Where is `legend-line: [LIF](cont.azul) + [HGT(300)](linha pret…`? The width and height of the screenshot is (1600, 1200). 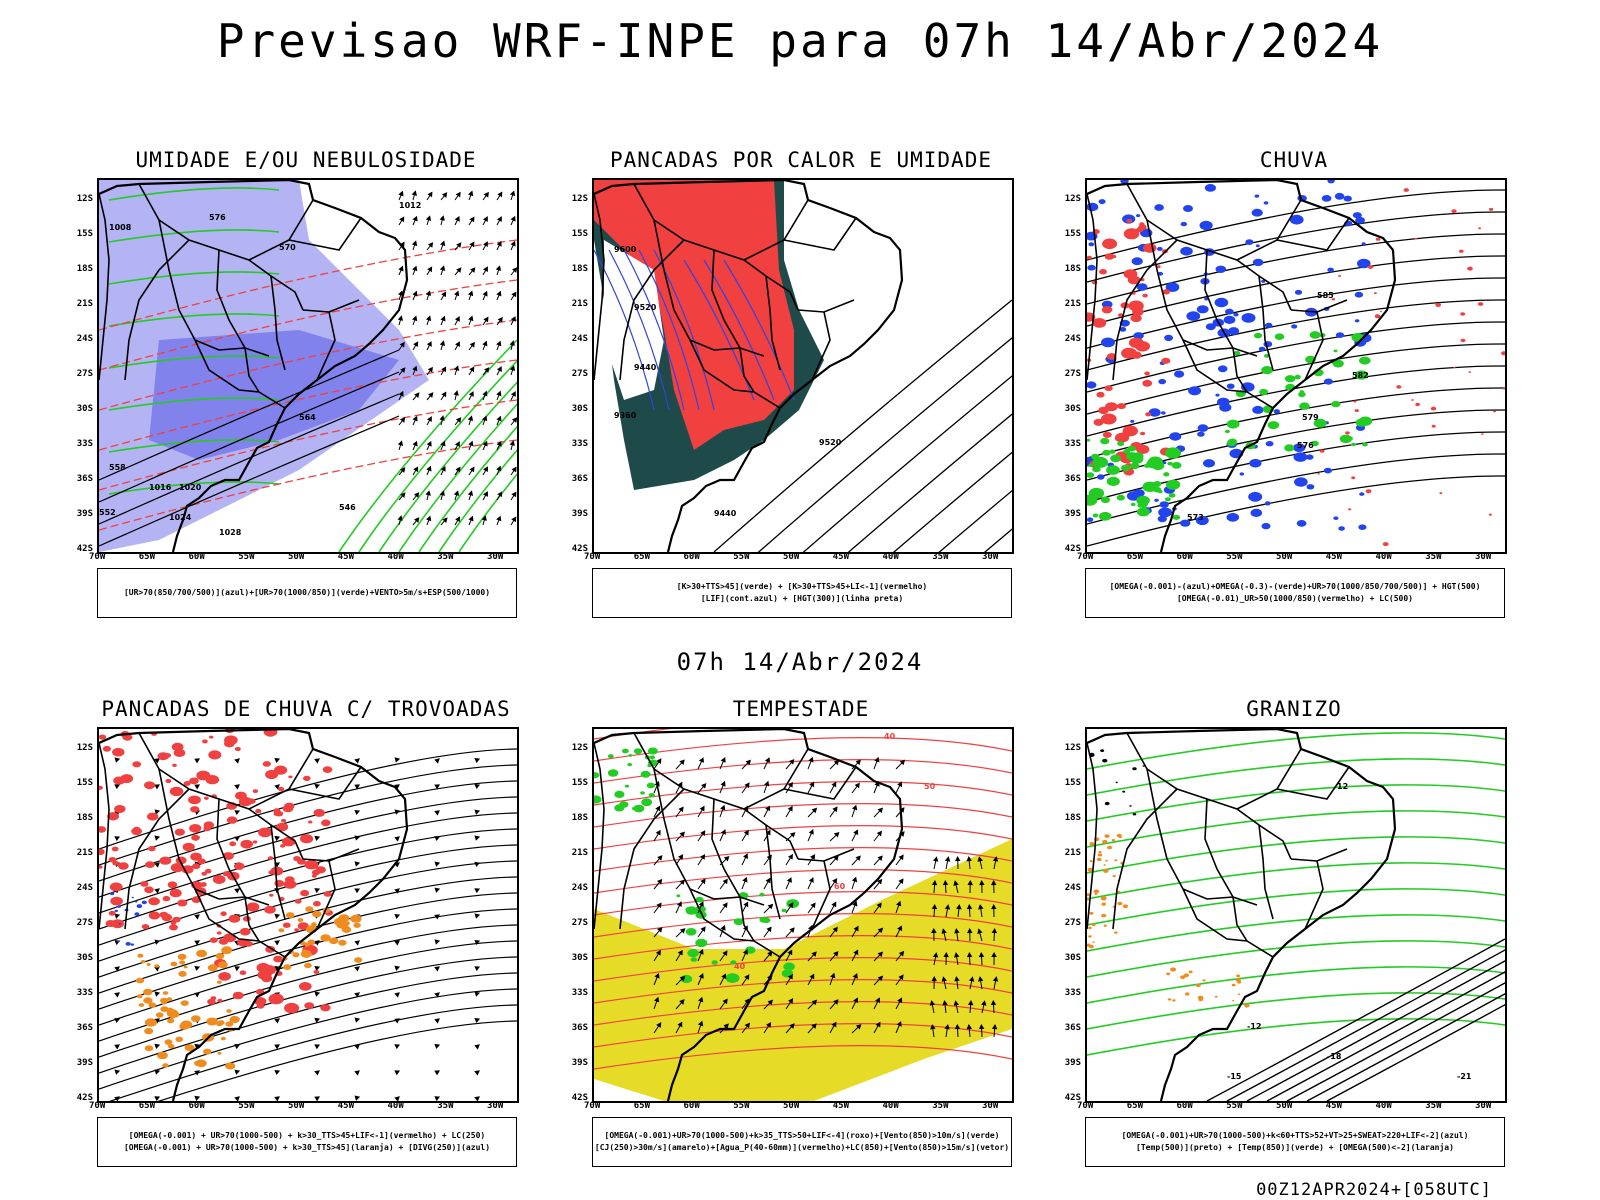
legend-line: [LIF](cont.azul) + [HGT(300)](linha pret… is located at coordinates (802, 598).